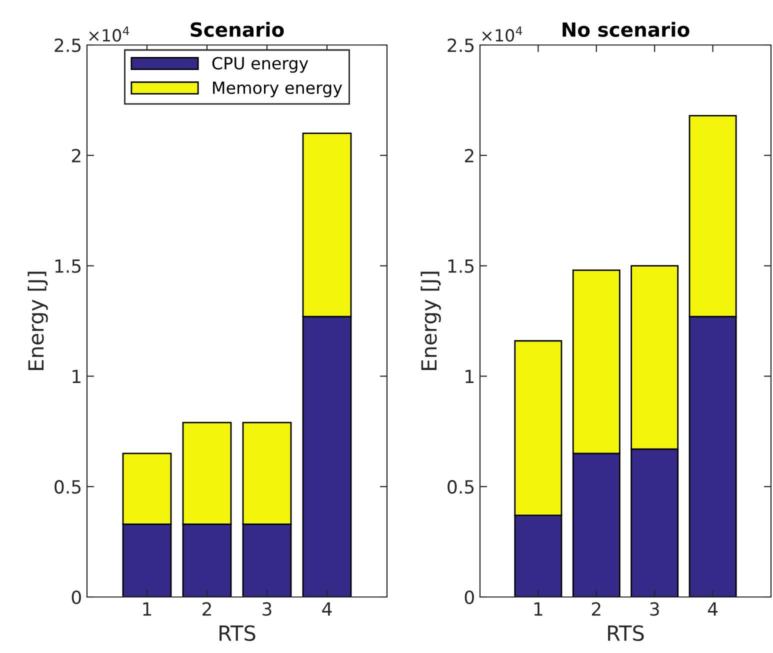 This screenshot has height=653, width=773. What do you see at coordinates (277, 90) in the screenshot?
I see `legend-label: Memory energy` at bounding box center [277, 90].